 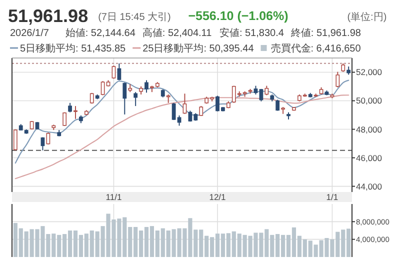 I want to click on y-tick-label: 48,000, so click(x=369, y=129).